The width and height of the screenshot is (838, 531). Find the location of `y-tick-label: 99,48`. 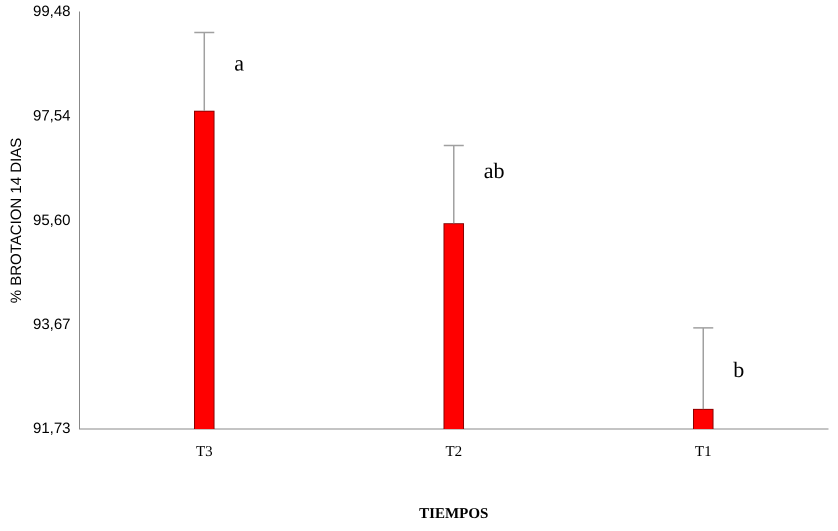

y-tick-label: 99,48 is located at coordinates (51, 11).